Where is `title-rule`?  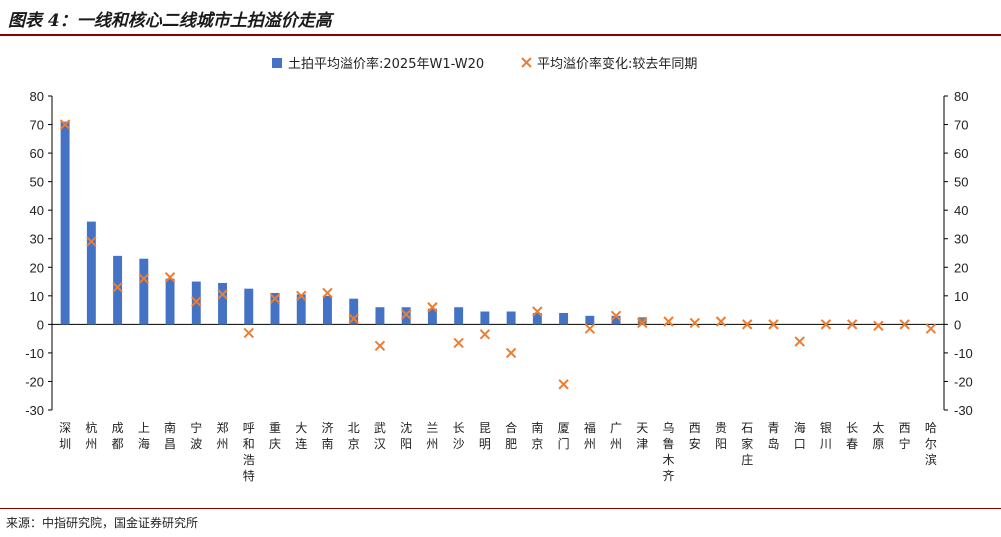 title-rule is located at coordinates (500, 35).